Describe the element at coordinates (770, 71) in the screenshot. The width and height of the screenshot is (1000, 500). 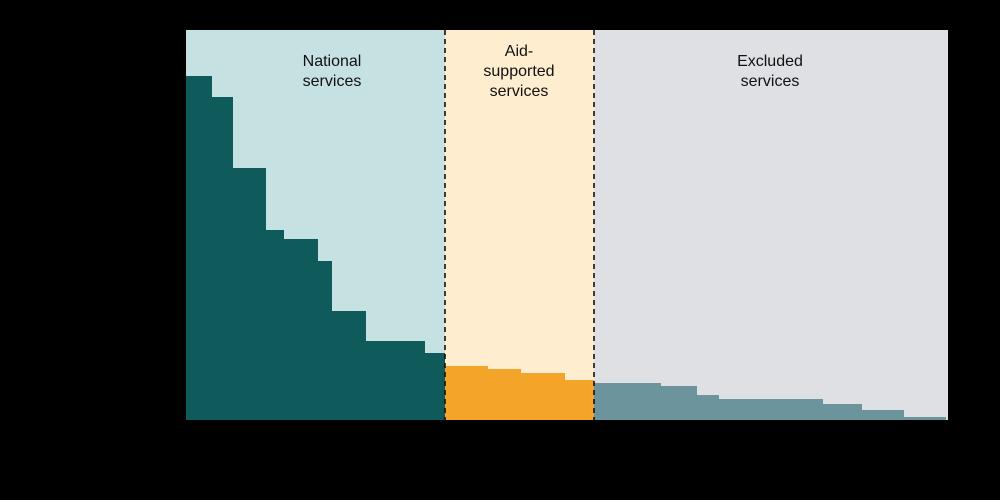
I see `region-label-excluded-services: Excluded services` at that location.